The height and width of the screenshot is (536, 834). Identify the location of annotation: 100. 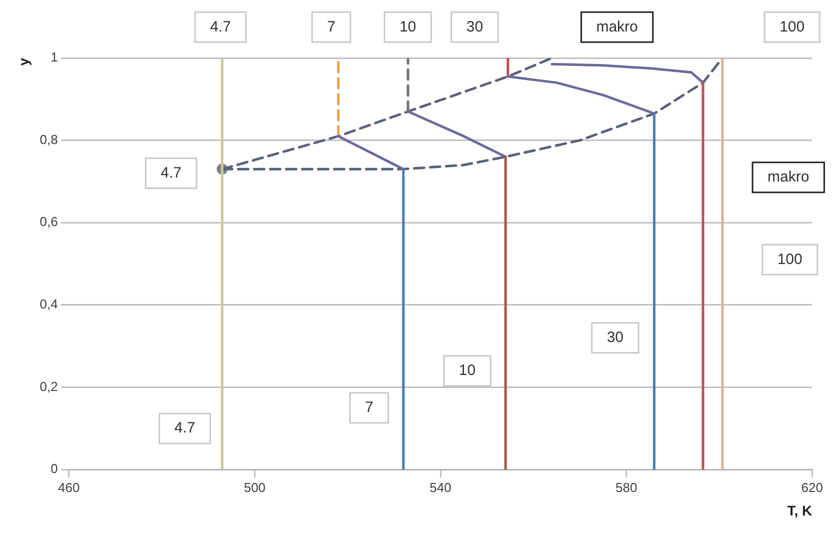
(789, 259).